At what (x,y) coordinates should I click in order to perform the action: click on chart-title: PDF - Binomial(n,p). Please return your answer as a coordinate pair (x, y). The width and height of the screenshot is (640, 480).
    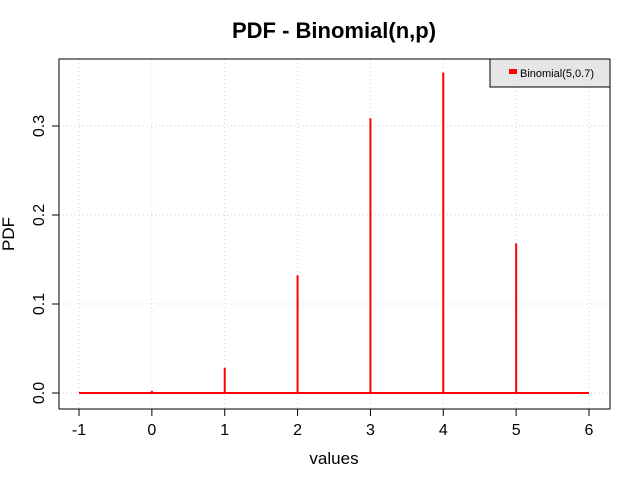
    Looking at the image, I should click on (334, 30).